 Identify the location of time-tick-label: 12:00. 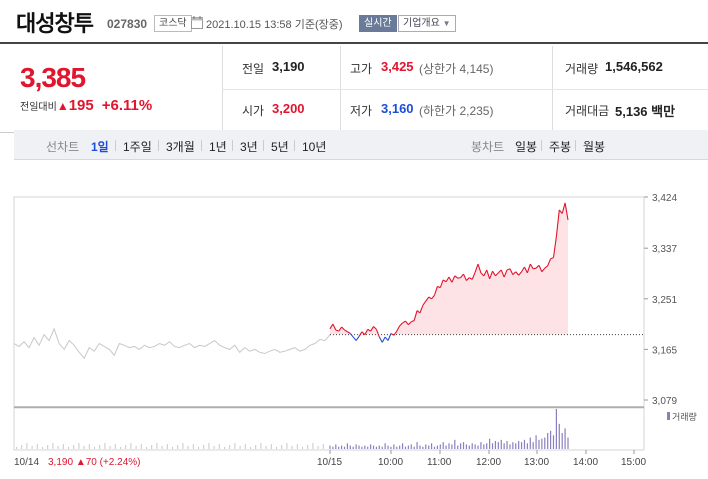
(488, 462).